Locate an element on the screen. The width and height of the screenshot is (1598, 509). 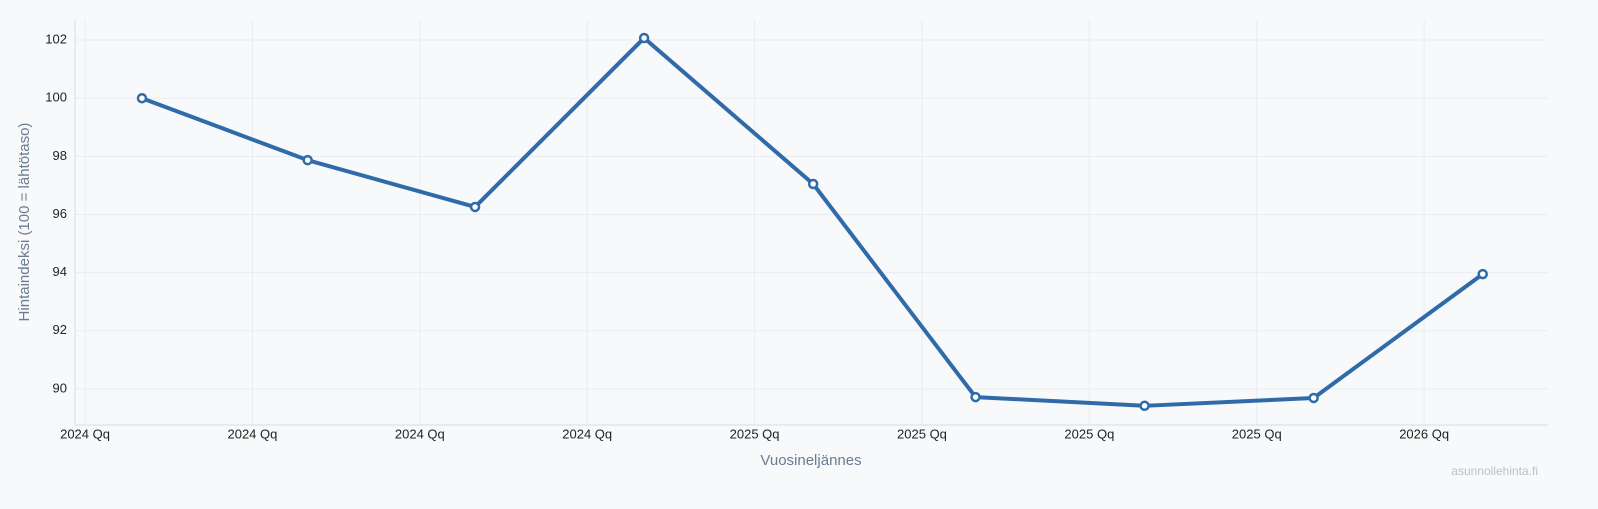
y-tick-label: 102 is located at coordinates (56, 38).